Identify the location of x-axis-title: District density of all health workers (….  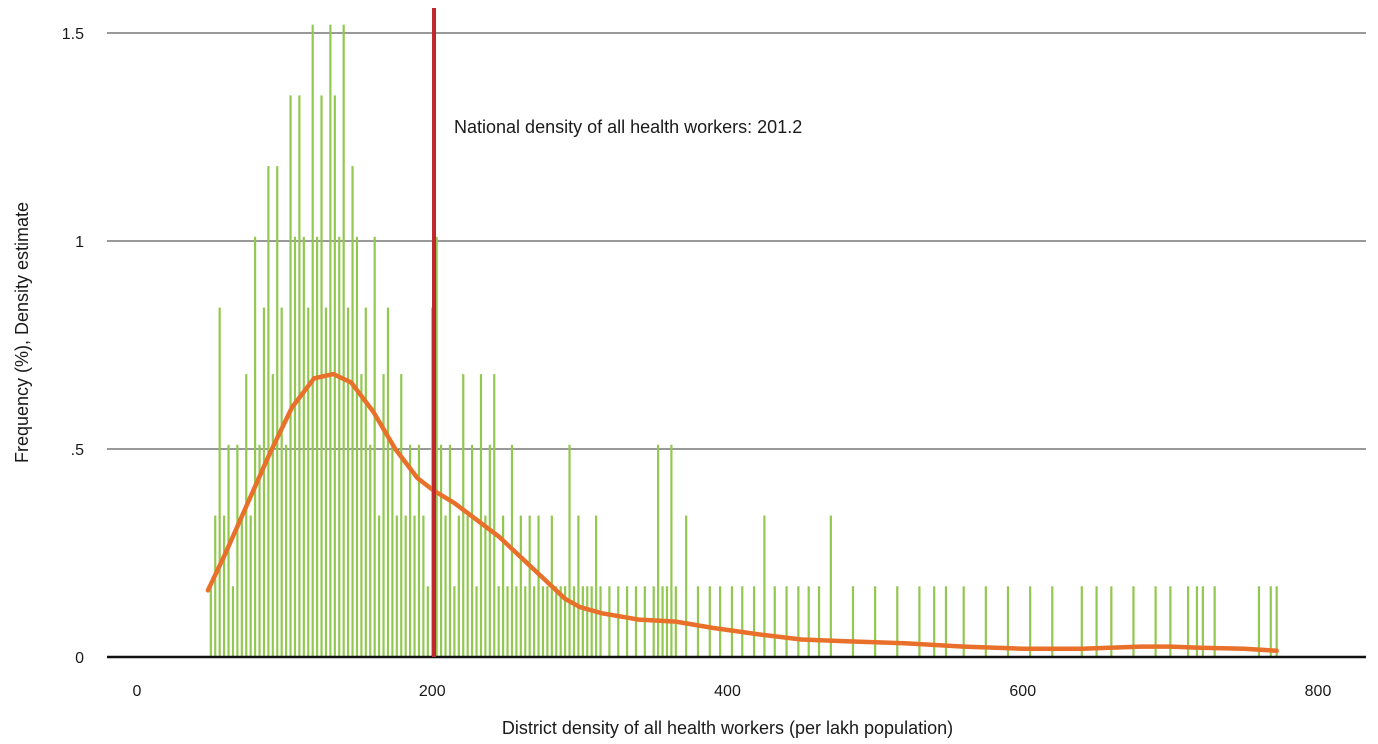
(727, 728).